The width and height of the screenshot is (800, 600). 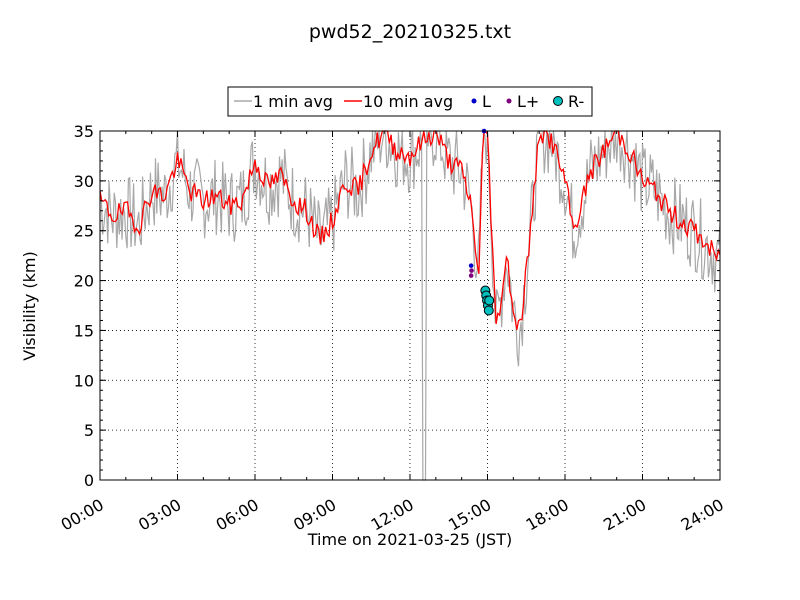 I want to click on legend-label: 1 min avg, so click(x=293, y=101).